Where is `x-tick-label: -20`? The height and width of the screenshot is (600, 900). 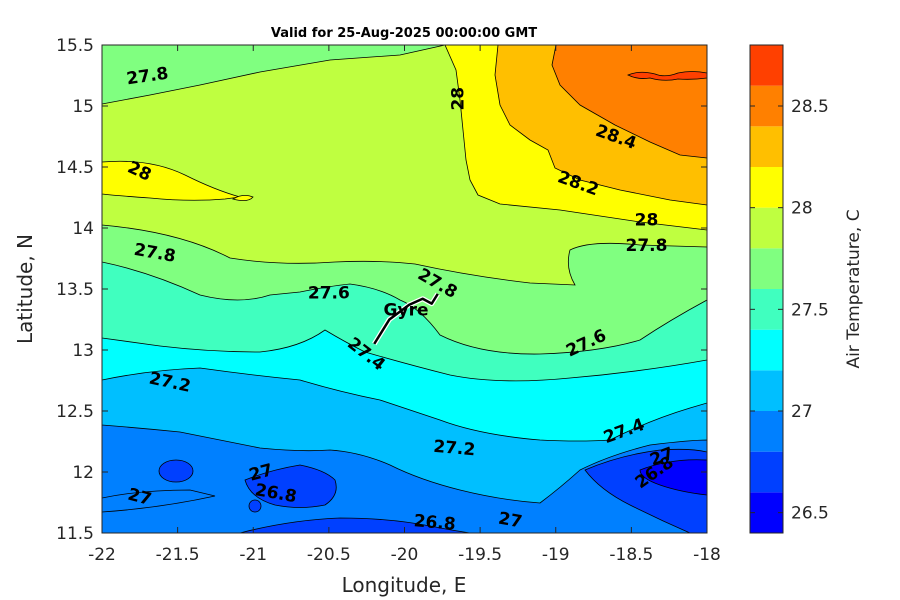
x-tick-label: -20 is located at coordinates (405, 555).